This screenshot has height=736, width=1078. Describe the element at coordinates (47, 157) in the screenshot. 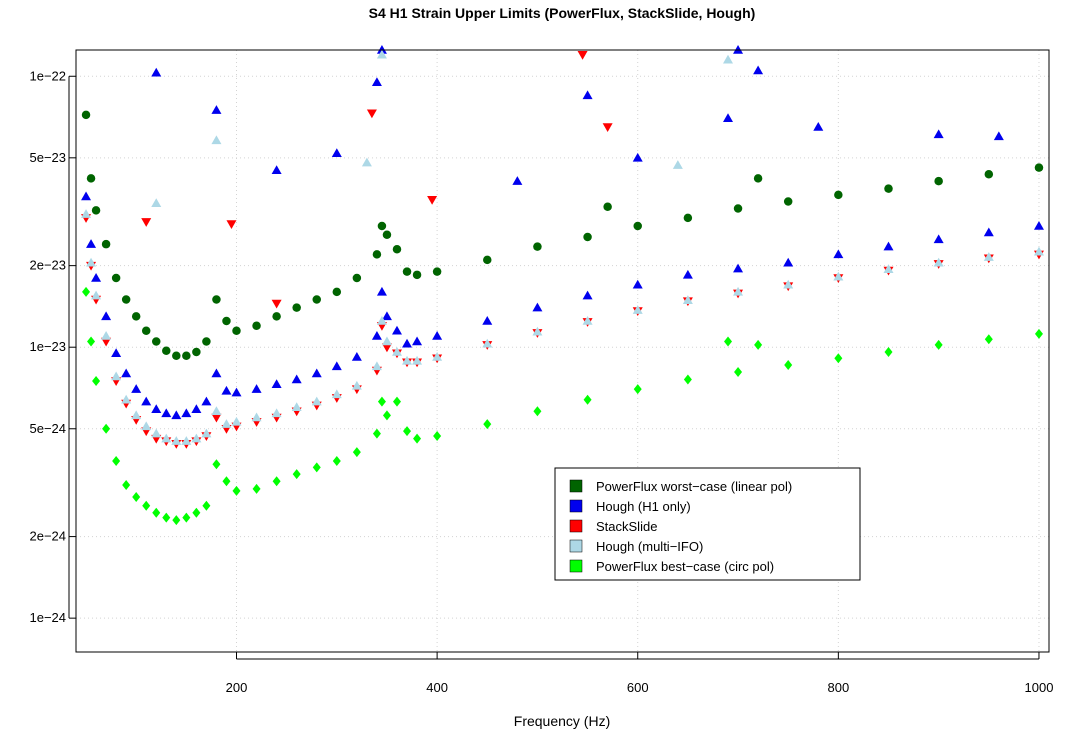

I see `y-tick-label: 5e−23` at that location.